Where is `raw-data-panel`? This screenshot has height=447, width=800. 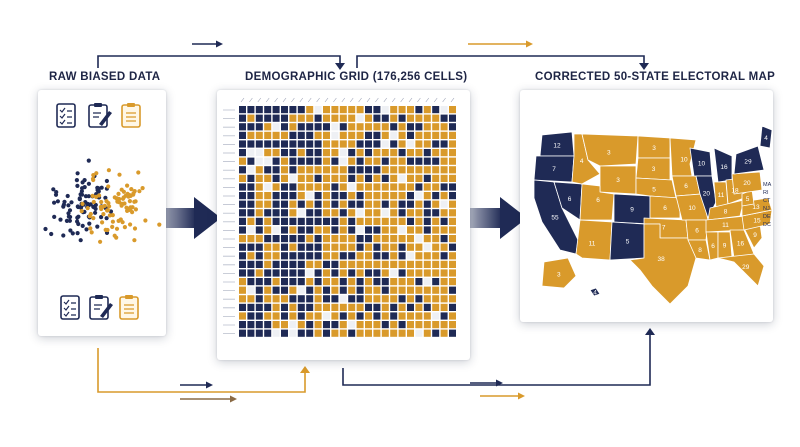 raw-data-panel is located at coordinates (102, 213).